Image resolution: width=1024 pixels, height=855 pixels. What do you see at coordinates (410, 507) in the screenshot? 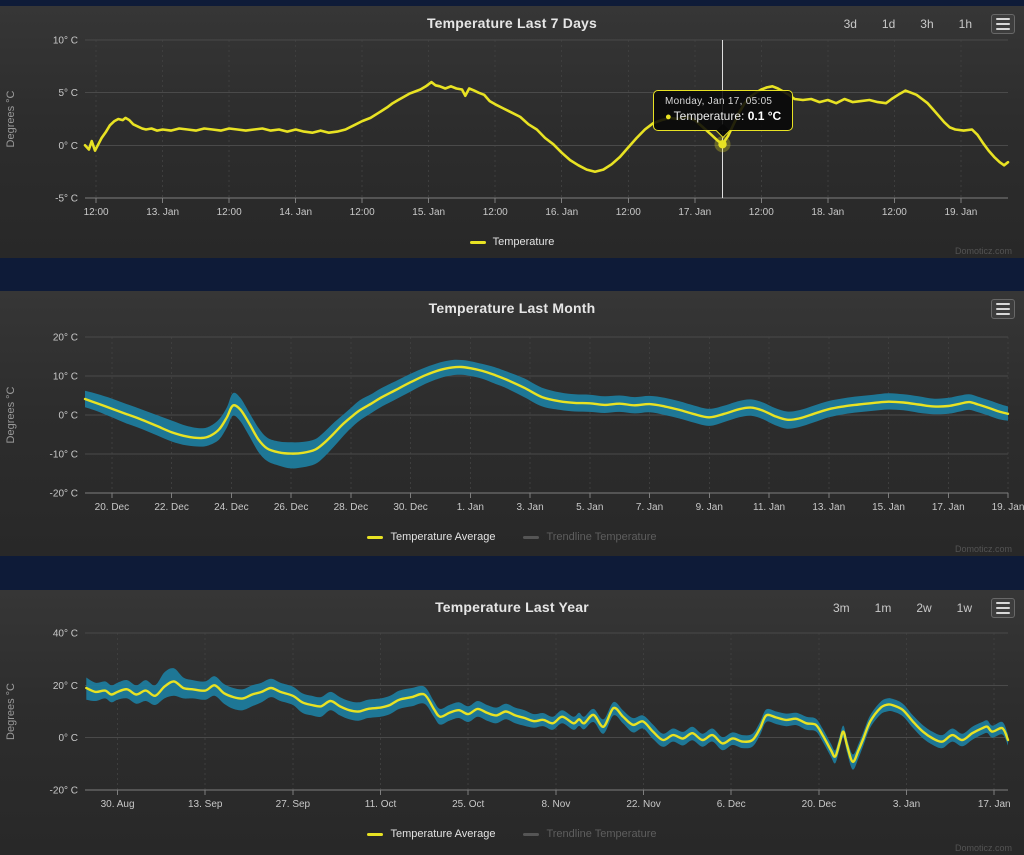
I see `svg-text: 30. Dec` at bounding box center [410, 507].